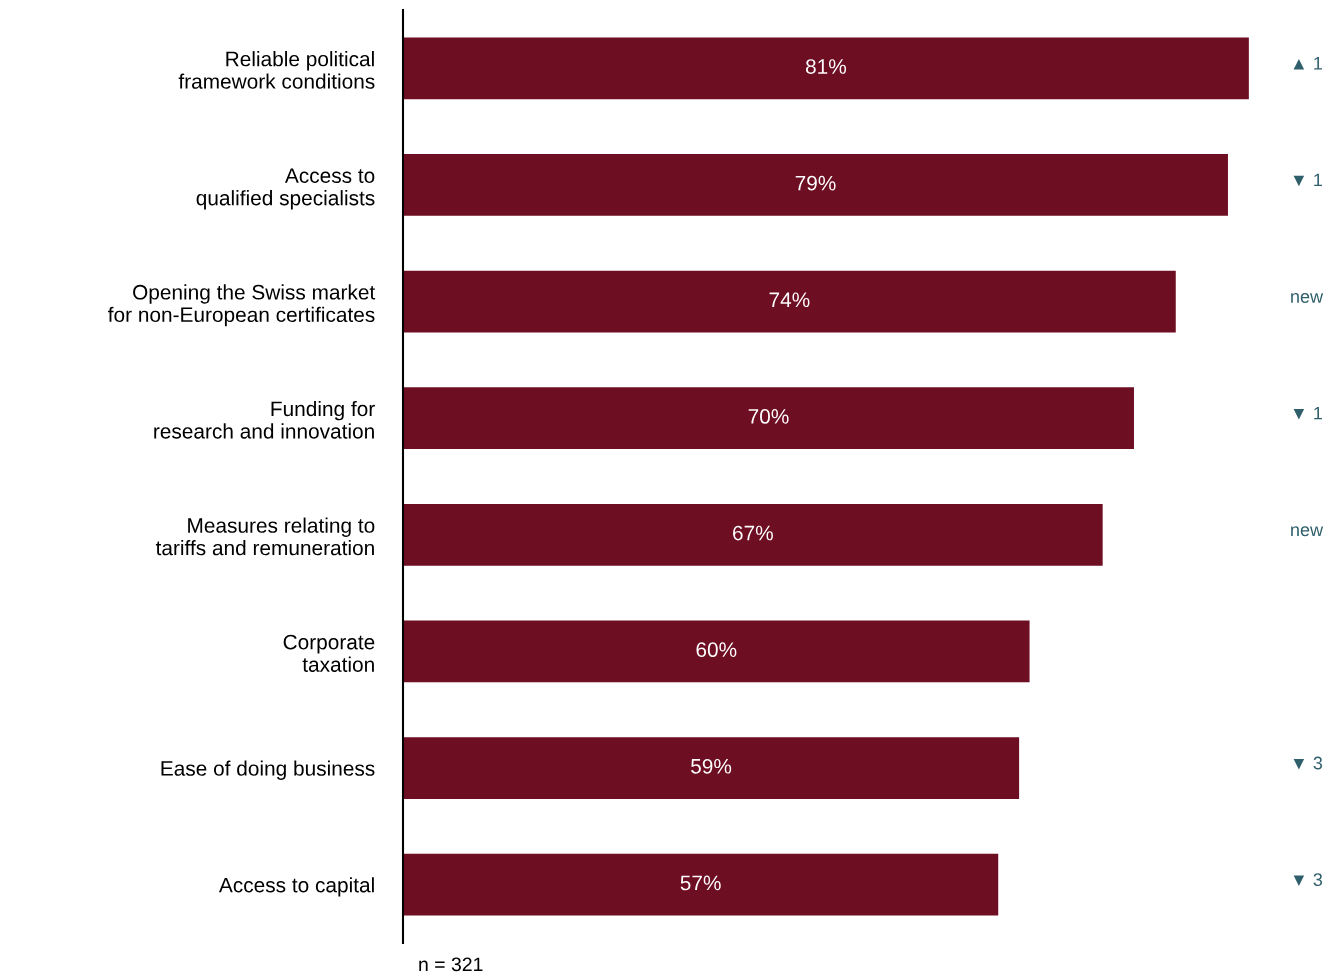 This screenshot has height=976, width=1334. Describe the element at coordinates (242, 305) in the screenshot. I see `y-tick-label: Opening the Swiss market for non-European certificates` at that location.